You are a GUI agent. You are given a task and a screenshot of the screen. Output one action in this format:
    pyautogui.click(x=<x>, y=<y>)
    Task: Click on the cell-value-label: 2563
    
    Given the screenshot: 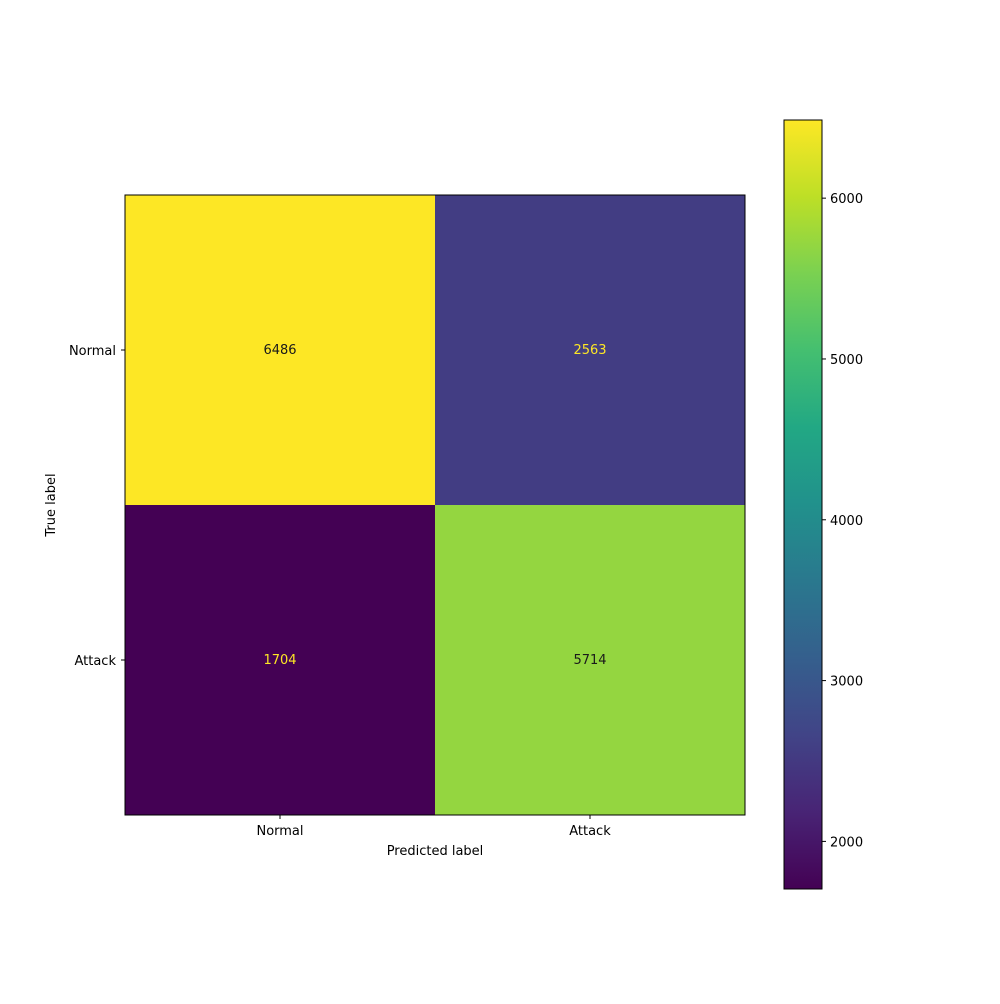 What is the action you would take?
    pyautogui.click(x=589, y=350)
    